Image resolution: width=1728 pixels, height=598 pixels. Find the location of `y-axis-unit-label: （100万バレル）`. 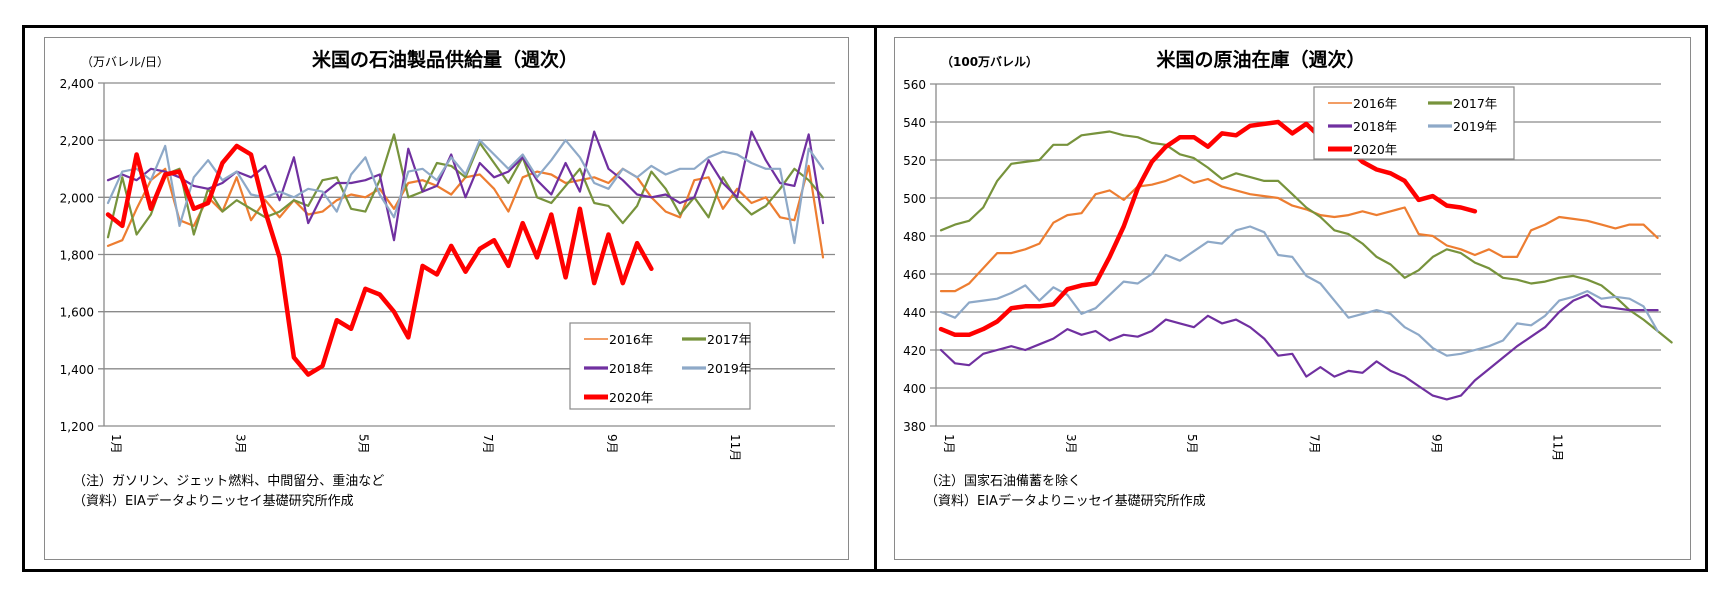

y-axis-unit-label: （100万バレル） is located at coordinates (989, 61).